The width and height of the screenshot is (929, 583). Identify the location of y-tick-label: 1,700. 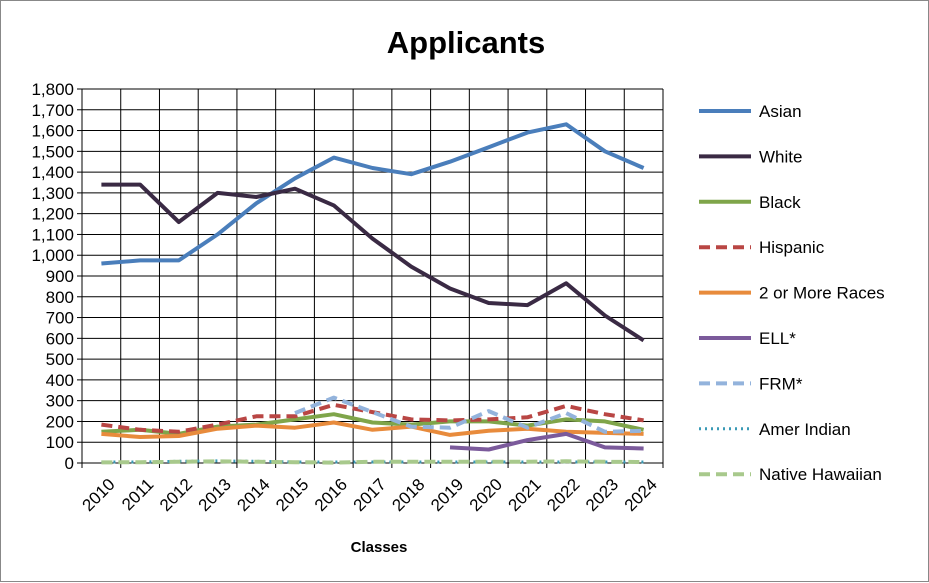
(52, 110).